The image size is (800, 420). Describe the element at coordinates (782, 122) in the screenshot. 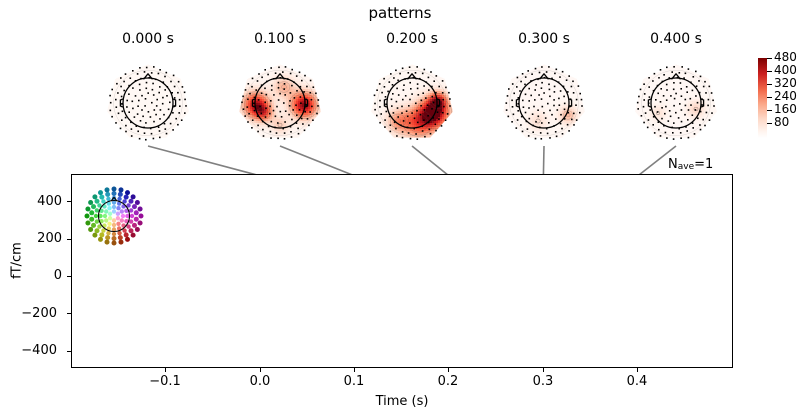

I see `colorbar-label-80: 80` at that location.